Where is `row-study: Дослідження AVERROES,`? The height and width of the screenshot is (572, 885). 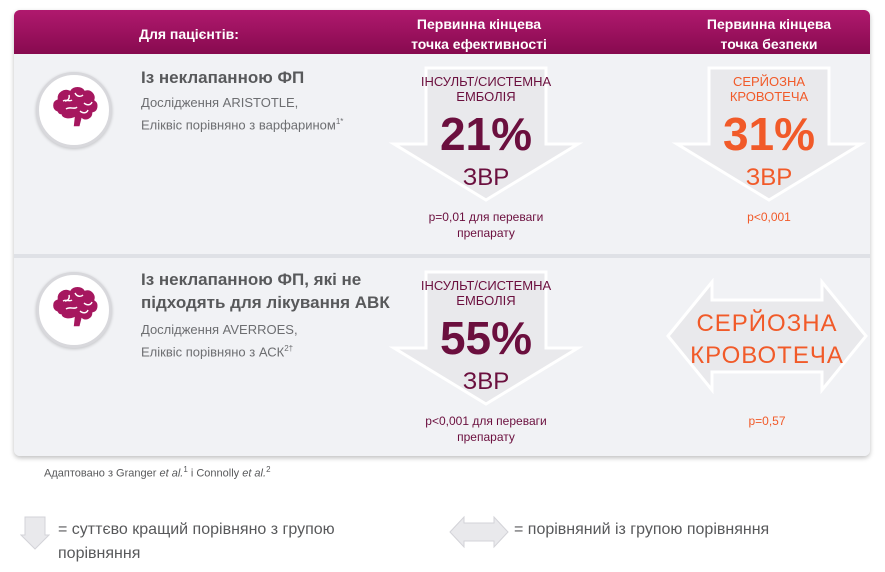
row-study: Дослідження AVERROES, is located at coordinates (219, 329).